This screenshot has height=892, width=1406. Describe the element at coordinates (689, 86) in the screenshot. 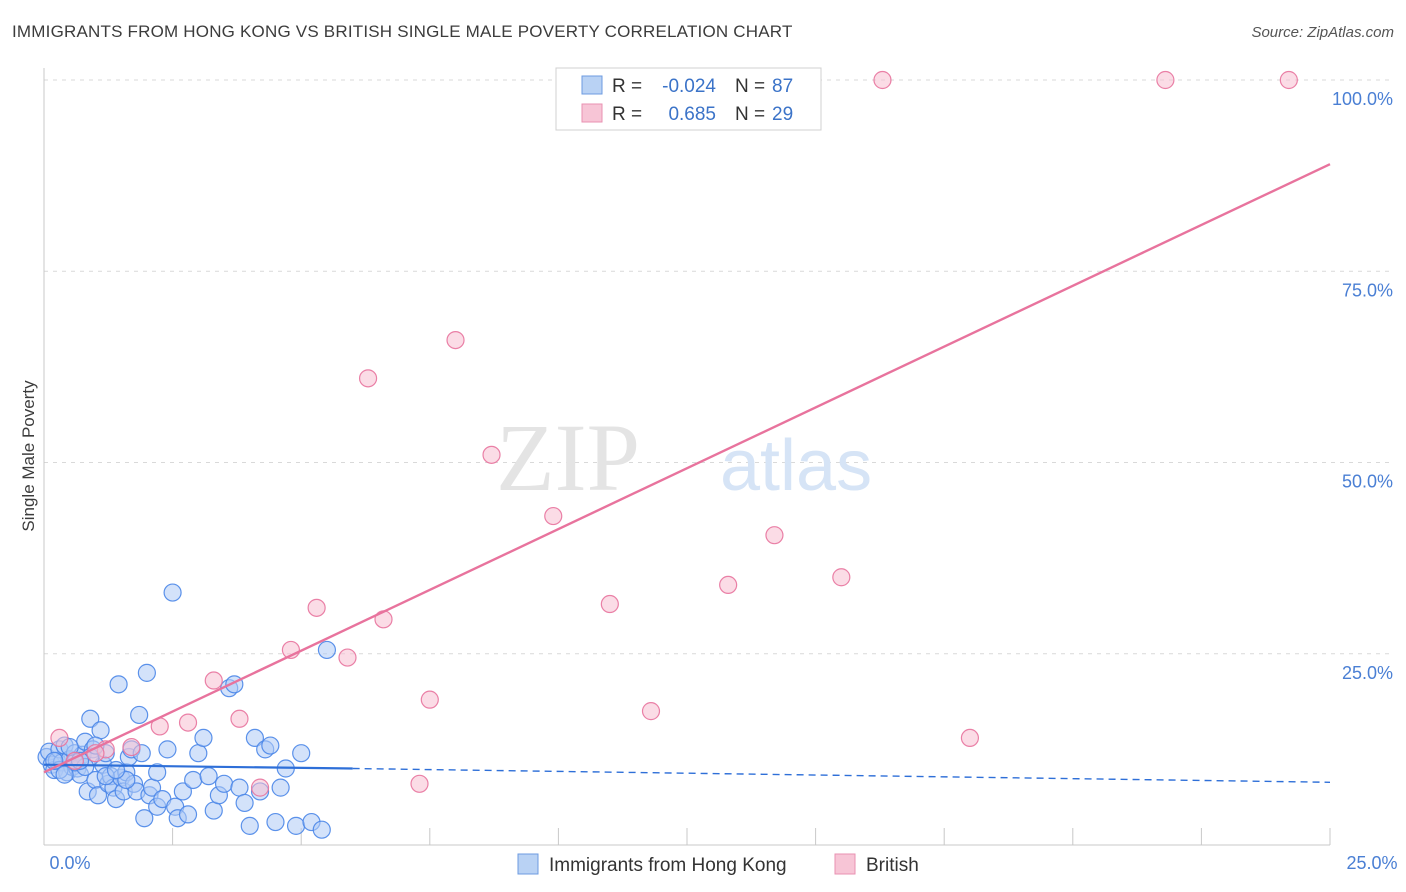

I see `legend-r-value-1: -0.024` at that location.